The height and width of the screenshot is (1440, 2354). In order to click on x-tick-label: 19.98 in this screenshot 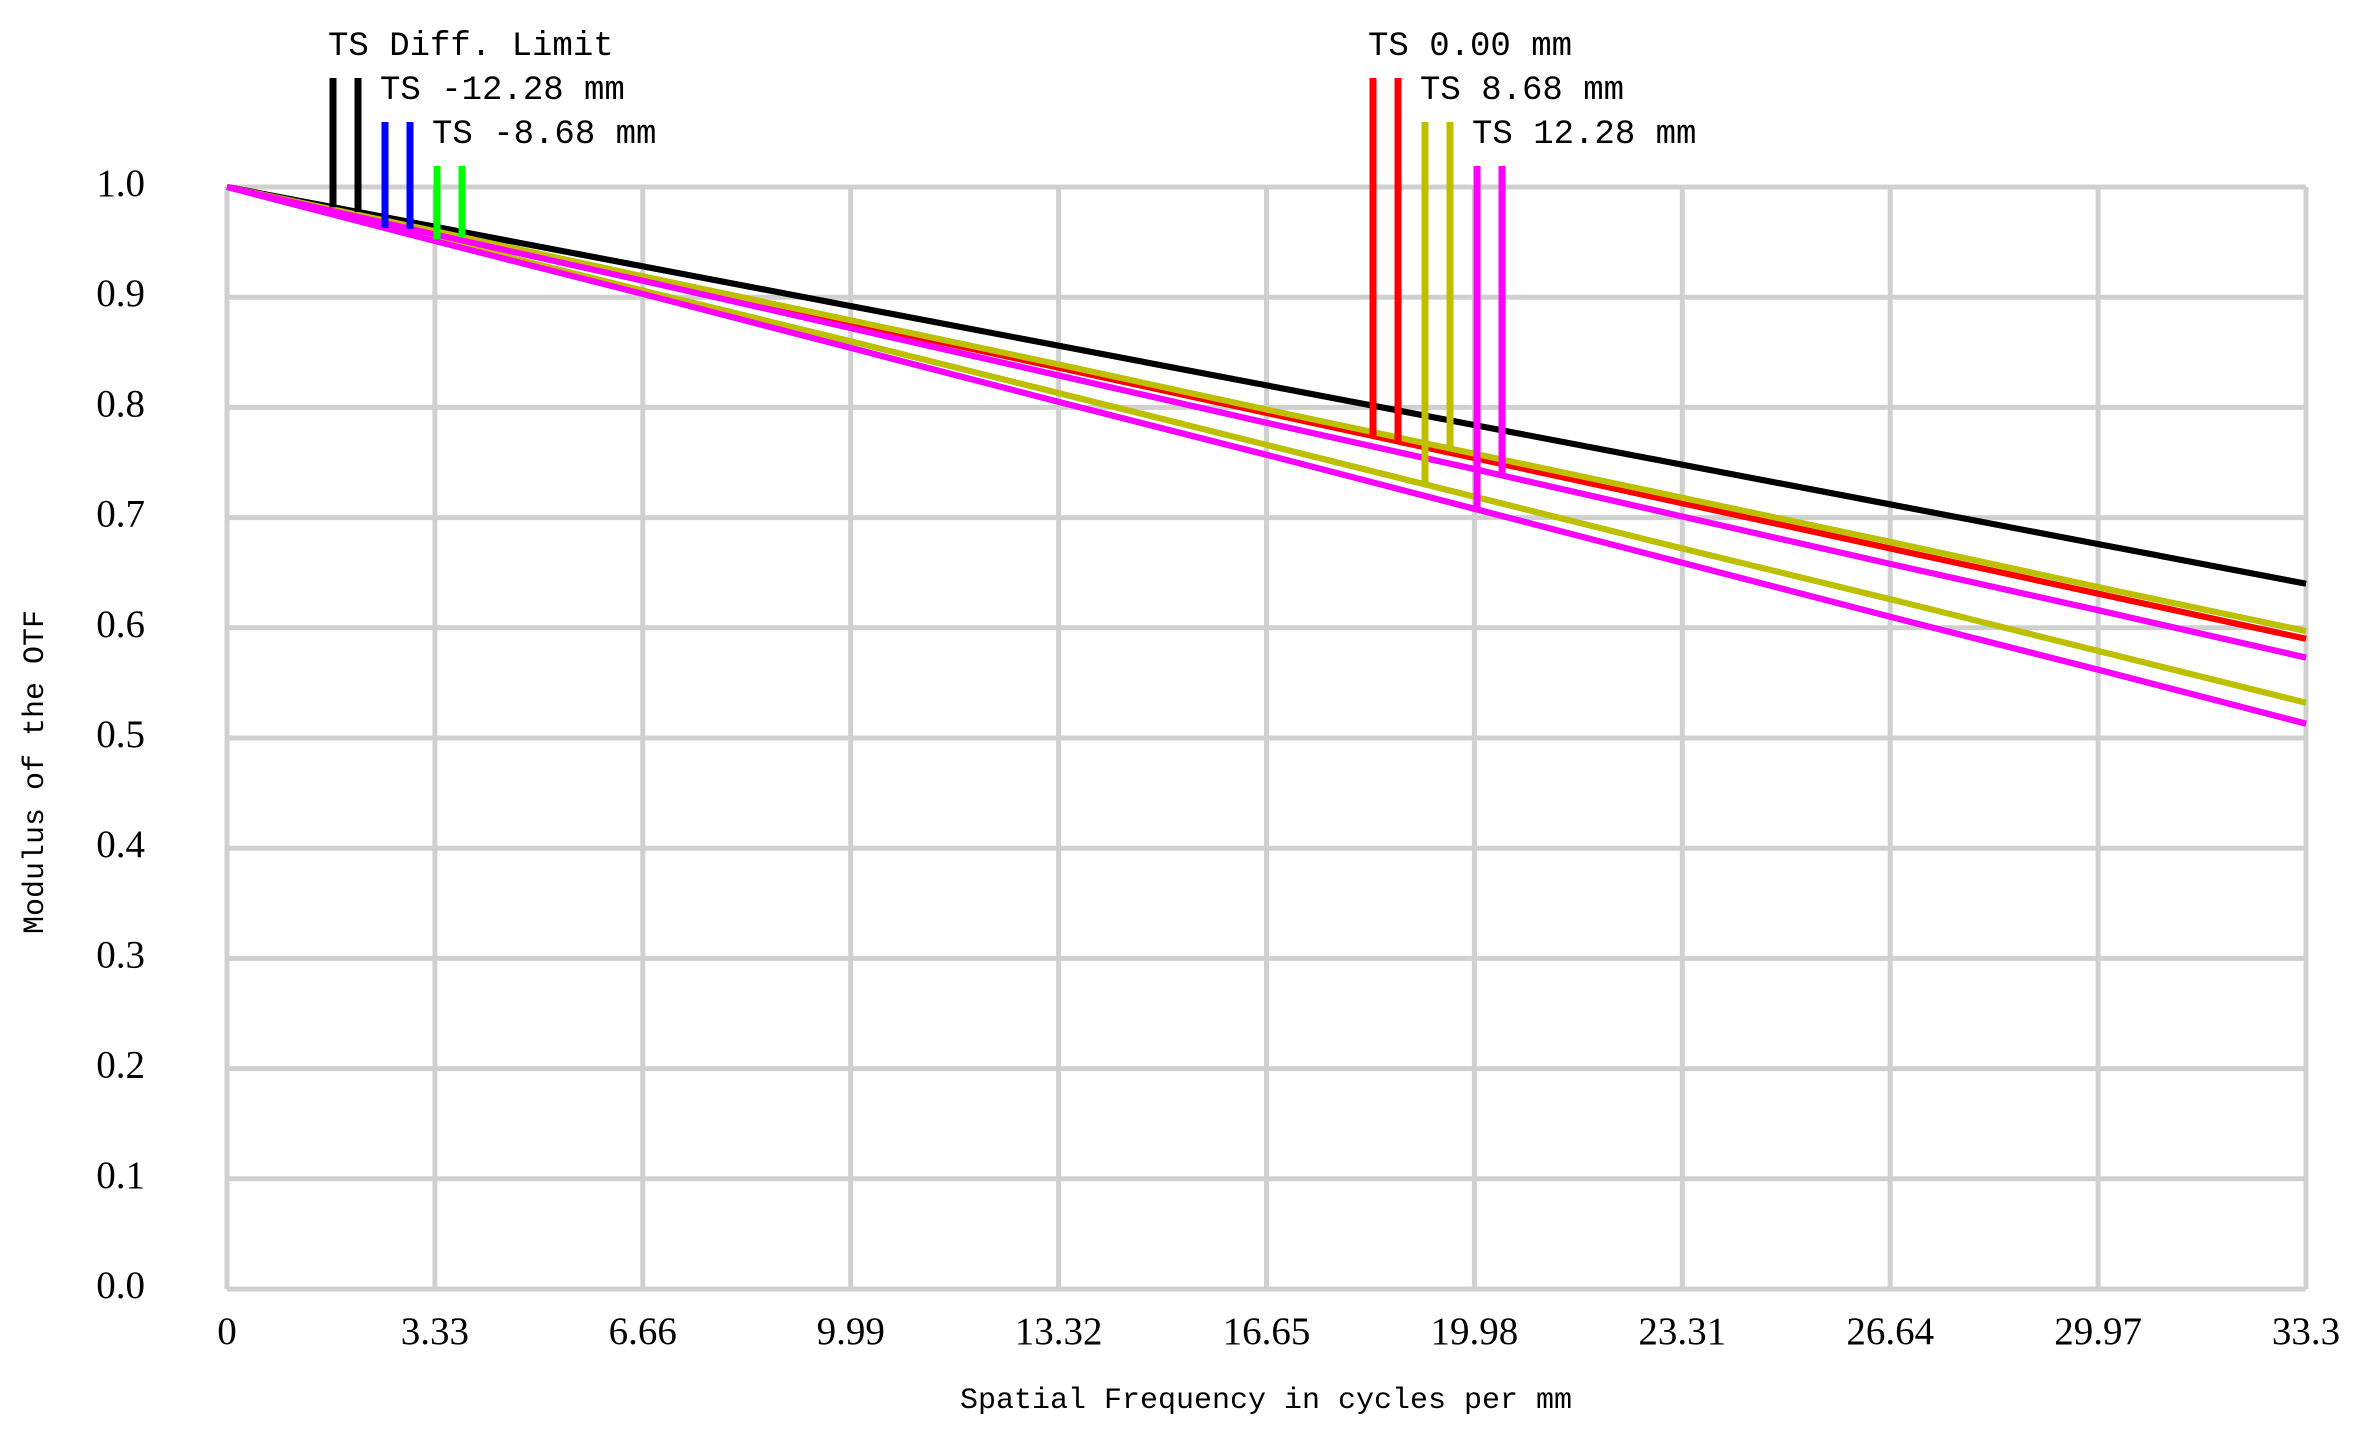, I will do `click(1475, 1331)`.